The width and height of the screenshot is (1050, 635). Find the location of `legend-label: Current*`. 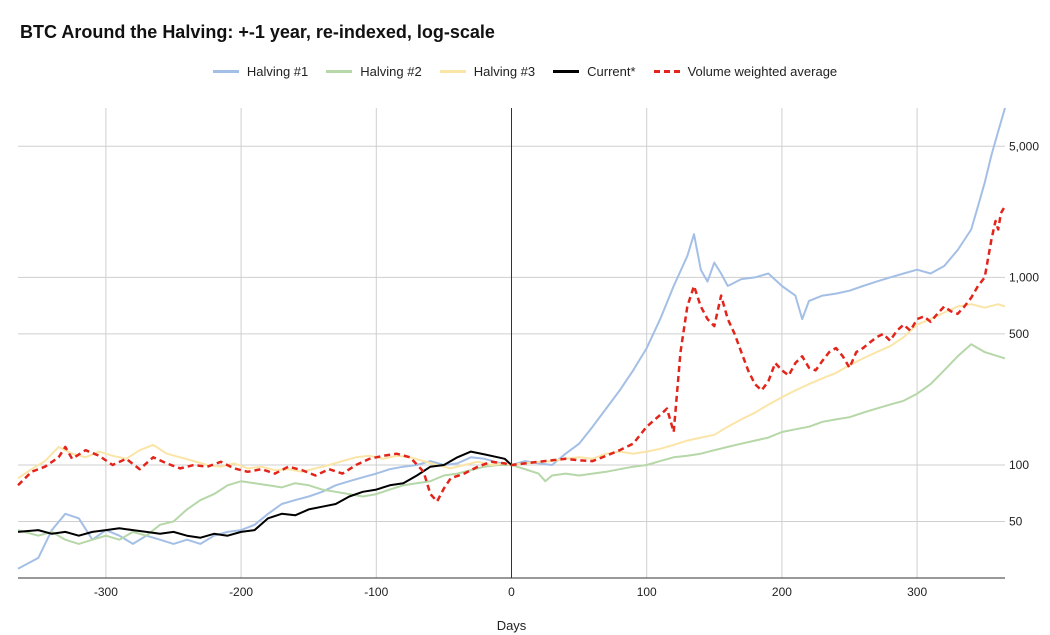

legend-label: Current* is located at coordinates (611, 71).